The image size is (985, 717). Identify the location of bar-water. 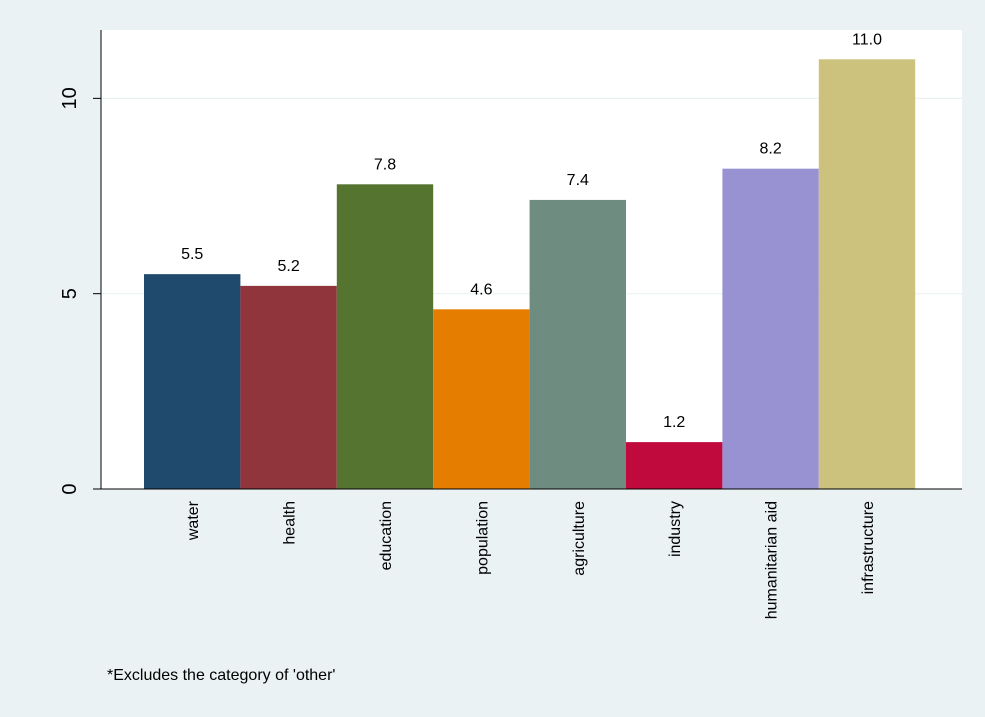
(192, 381).